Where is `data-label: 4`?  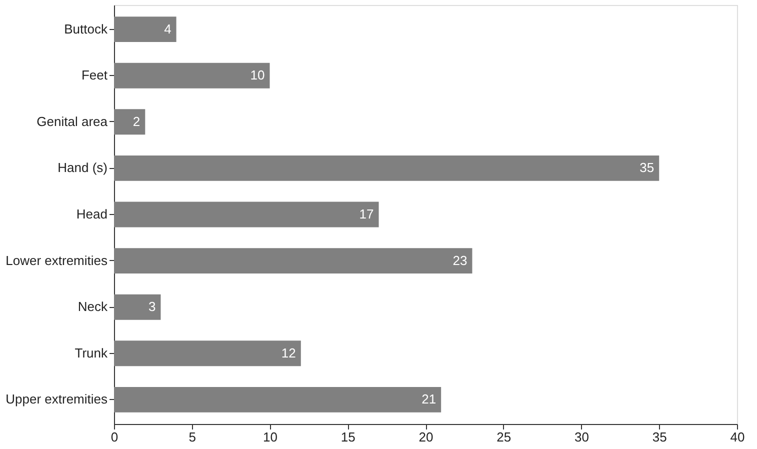
data-label: 4 is located at coordinates (168, 28).